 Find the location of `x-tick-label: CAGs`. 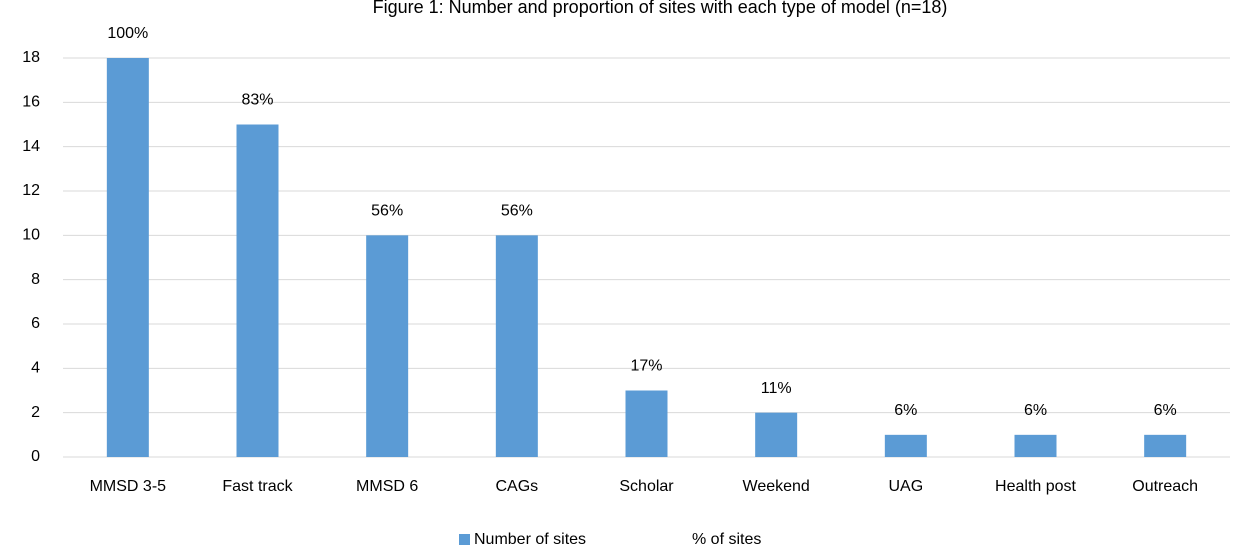

x-tick-label: CAGs is located at coordinates (516, 486).